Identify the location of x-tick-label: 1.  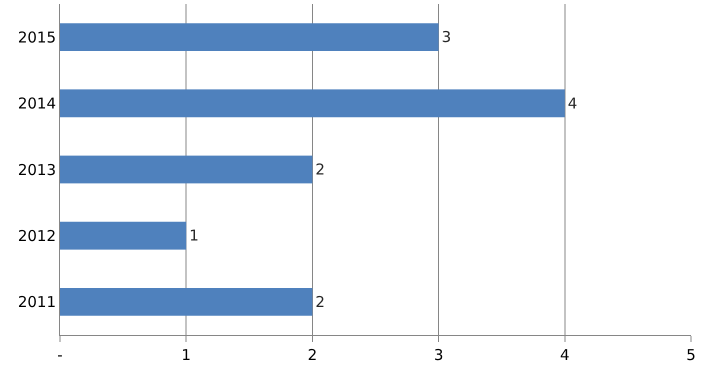
(186, 355).